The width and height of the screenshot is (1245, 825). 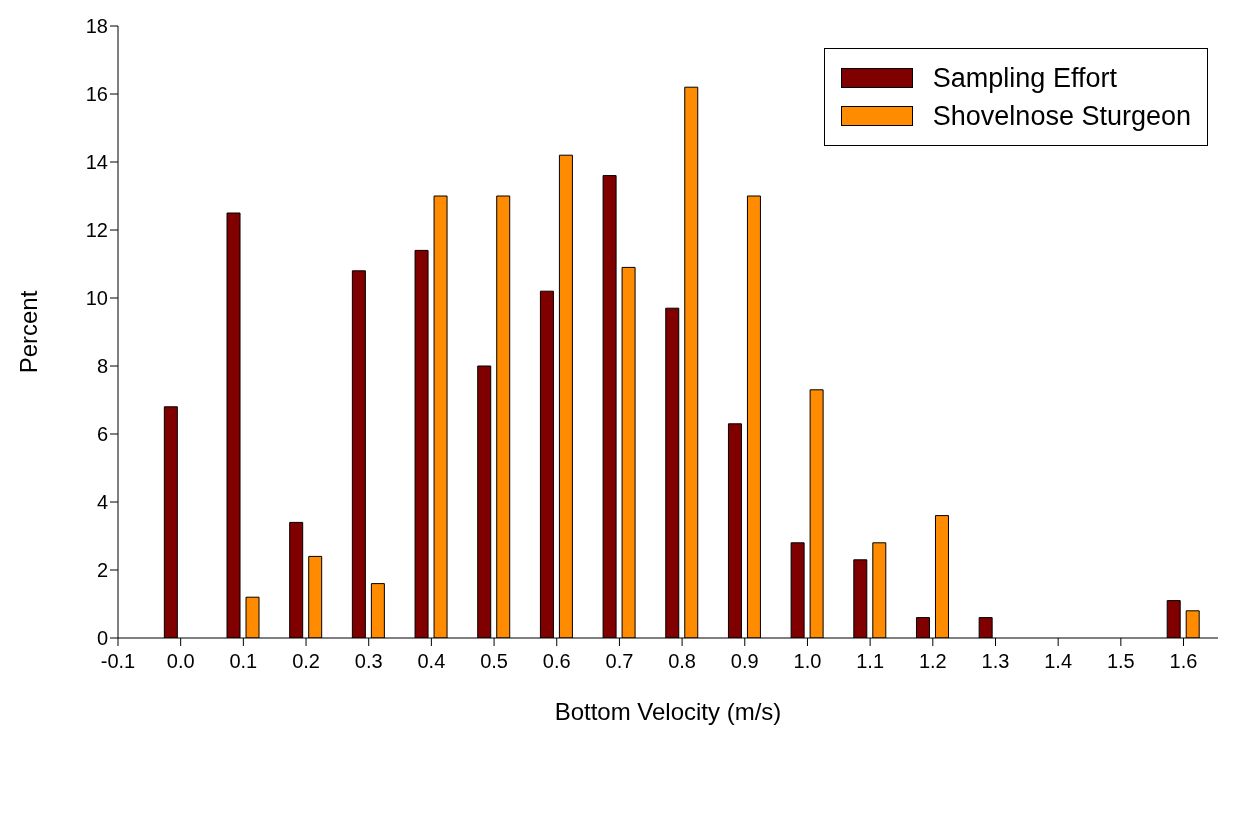 I want to click on y-tick-label: 16, so click(x=96, y=94).